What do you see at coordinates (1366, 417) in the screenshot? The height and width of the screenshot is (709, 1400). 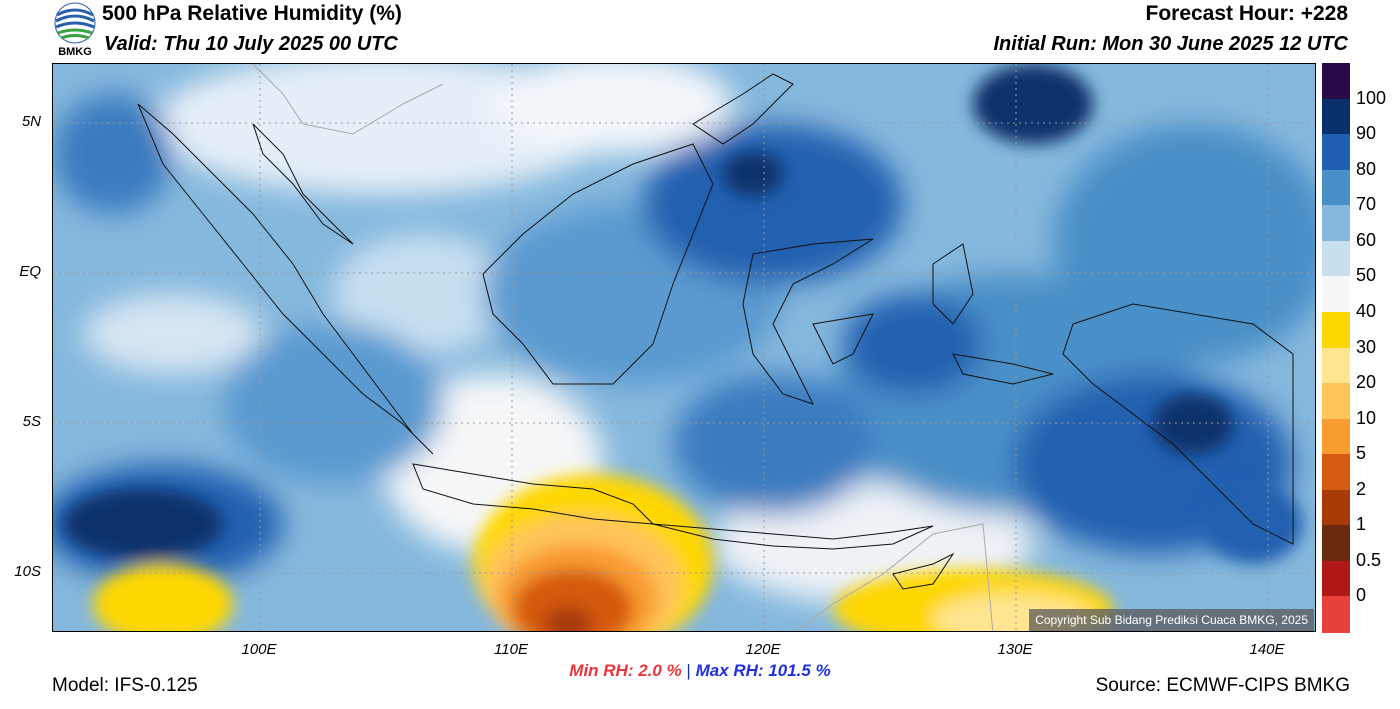 I see `colorbar-label: 10` at bounding box center [1366, 417].